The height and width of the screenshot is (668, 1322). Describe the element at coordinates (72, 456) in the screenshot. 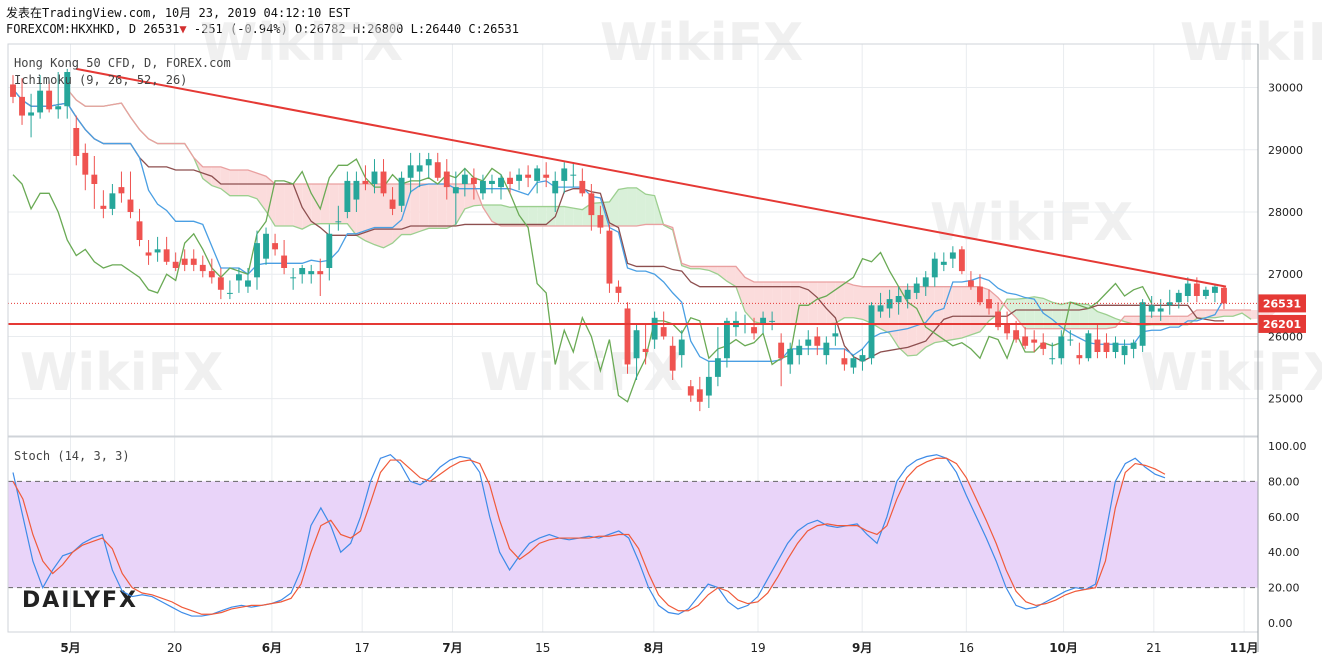

I see `stoch-label: Stoch (14, 3, 3)` at that location.